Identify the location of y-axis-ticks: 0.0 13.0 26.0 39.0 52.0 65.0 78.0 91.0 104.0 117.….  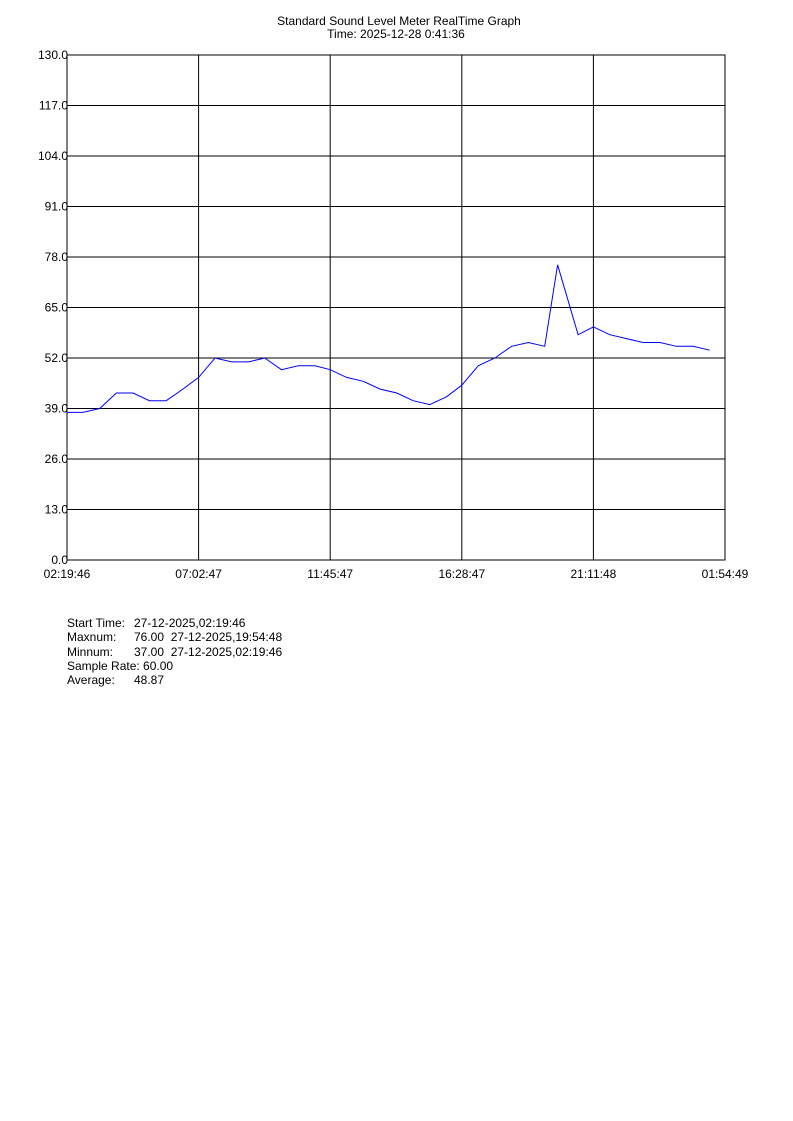
(53, 307).